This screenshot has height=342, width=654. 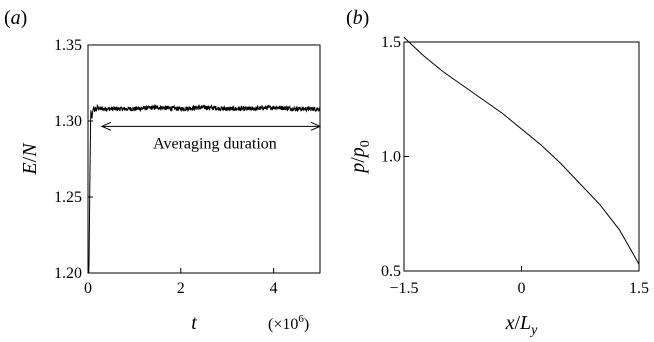 I want to click on panel-a-x-multiplier: (×10⁶), so click(x=288, y=323).